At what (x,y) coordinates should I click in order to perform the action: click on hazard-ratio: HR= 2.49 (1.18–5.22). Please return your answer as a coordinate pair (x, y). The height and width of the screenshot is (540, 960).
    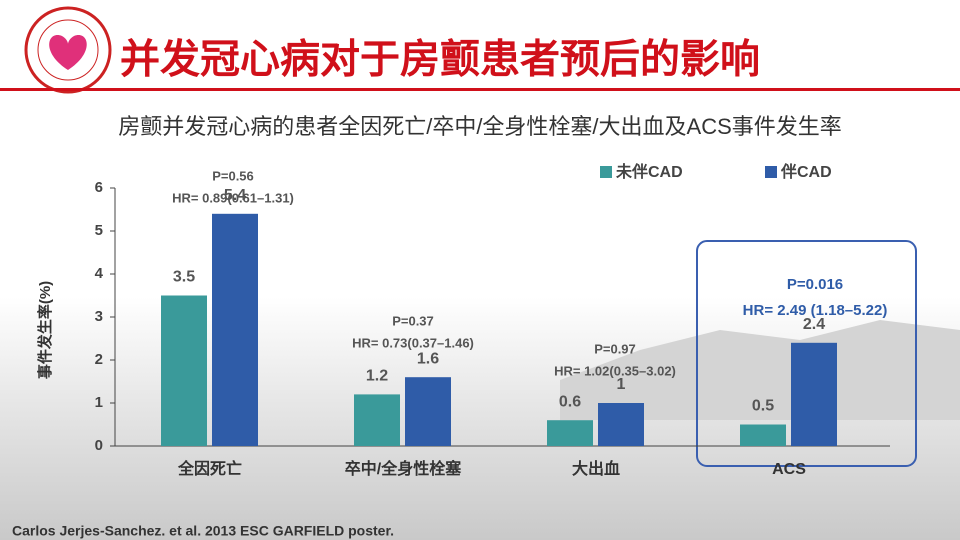
    Looking at the image, I should click on (815, 310).